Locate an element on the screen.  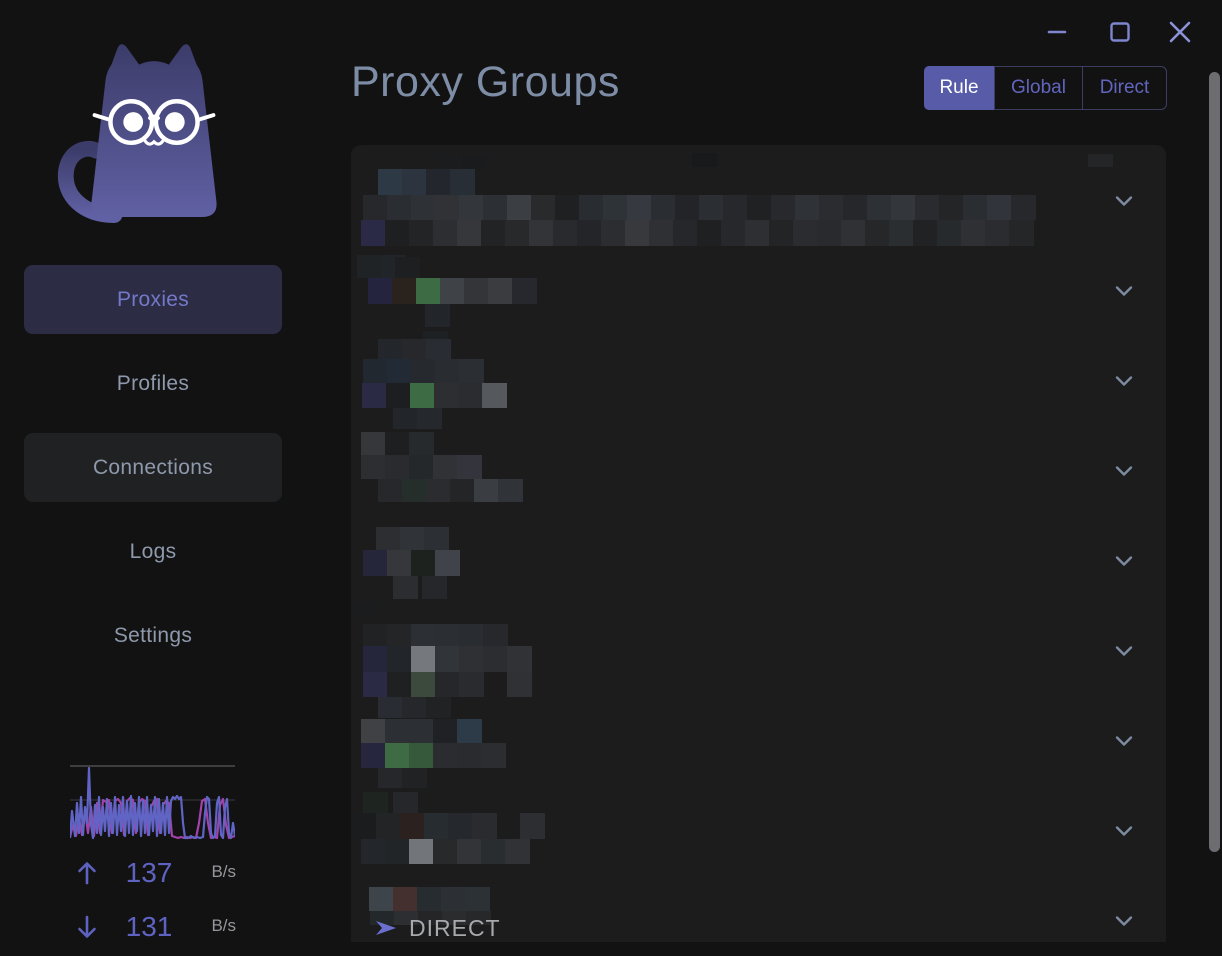
sidebar-item-profiles: Profiles is located at coordinates (153, 383).